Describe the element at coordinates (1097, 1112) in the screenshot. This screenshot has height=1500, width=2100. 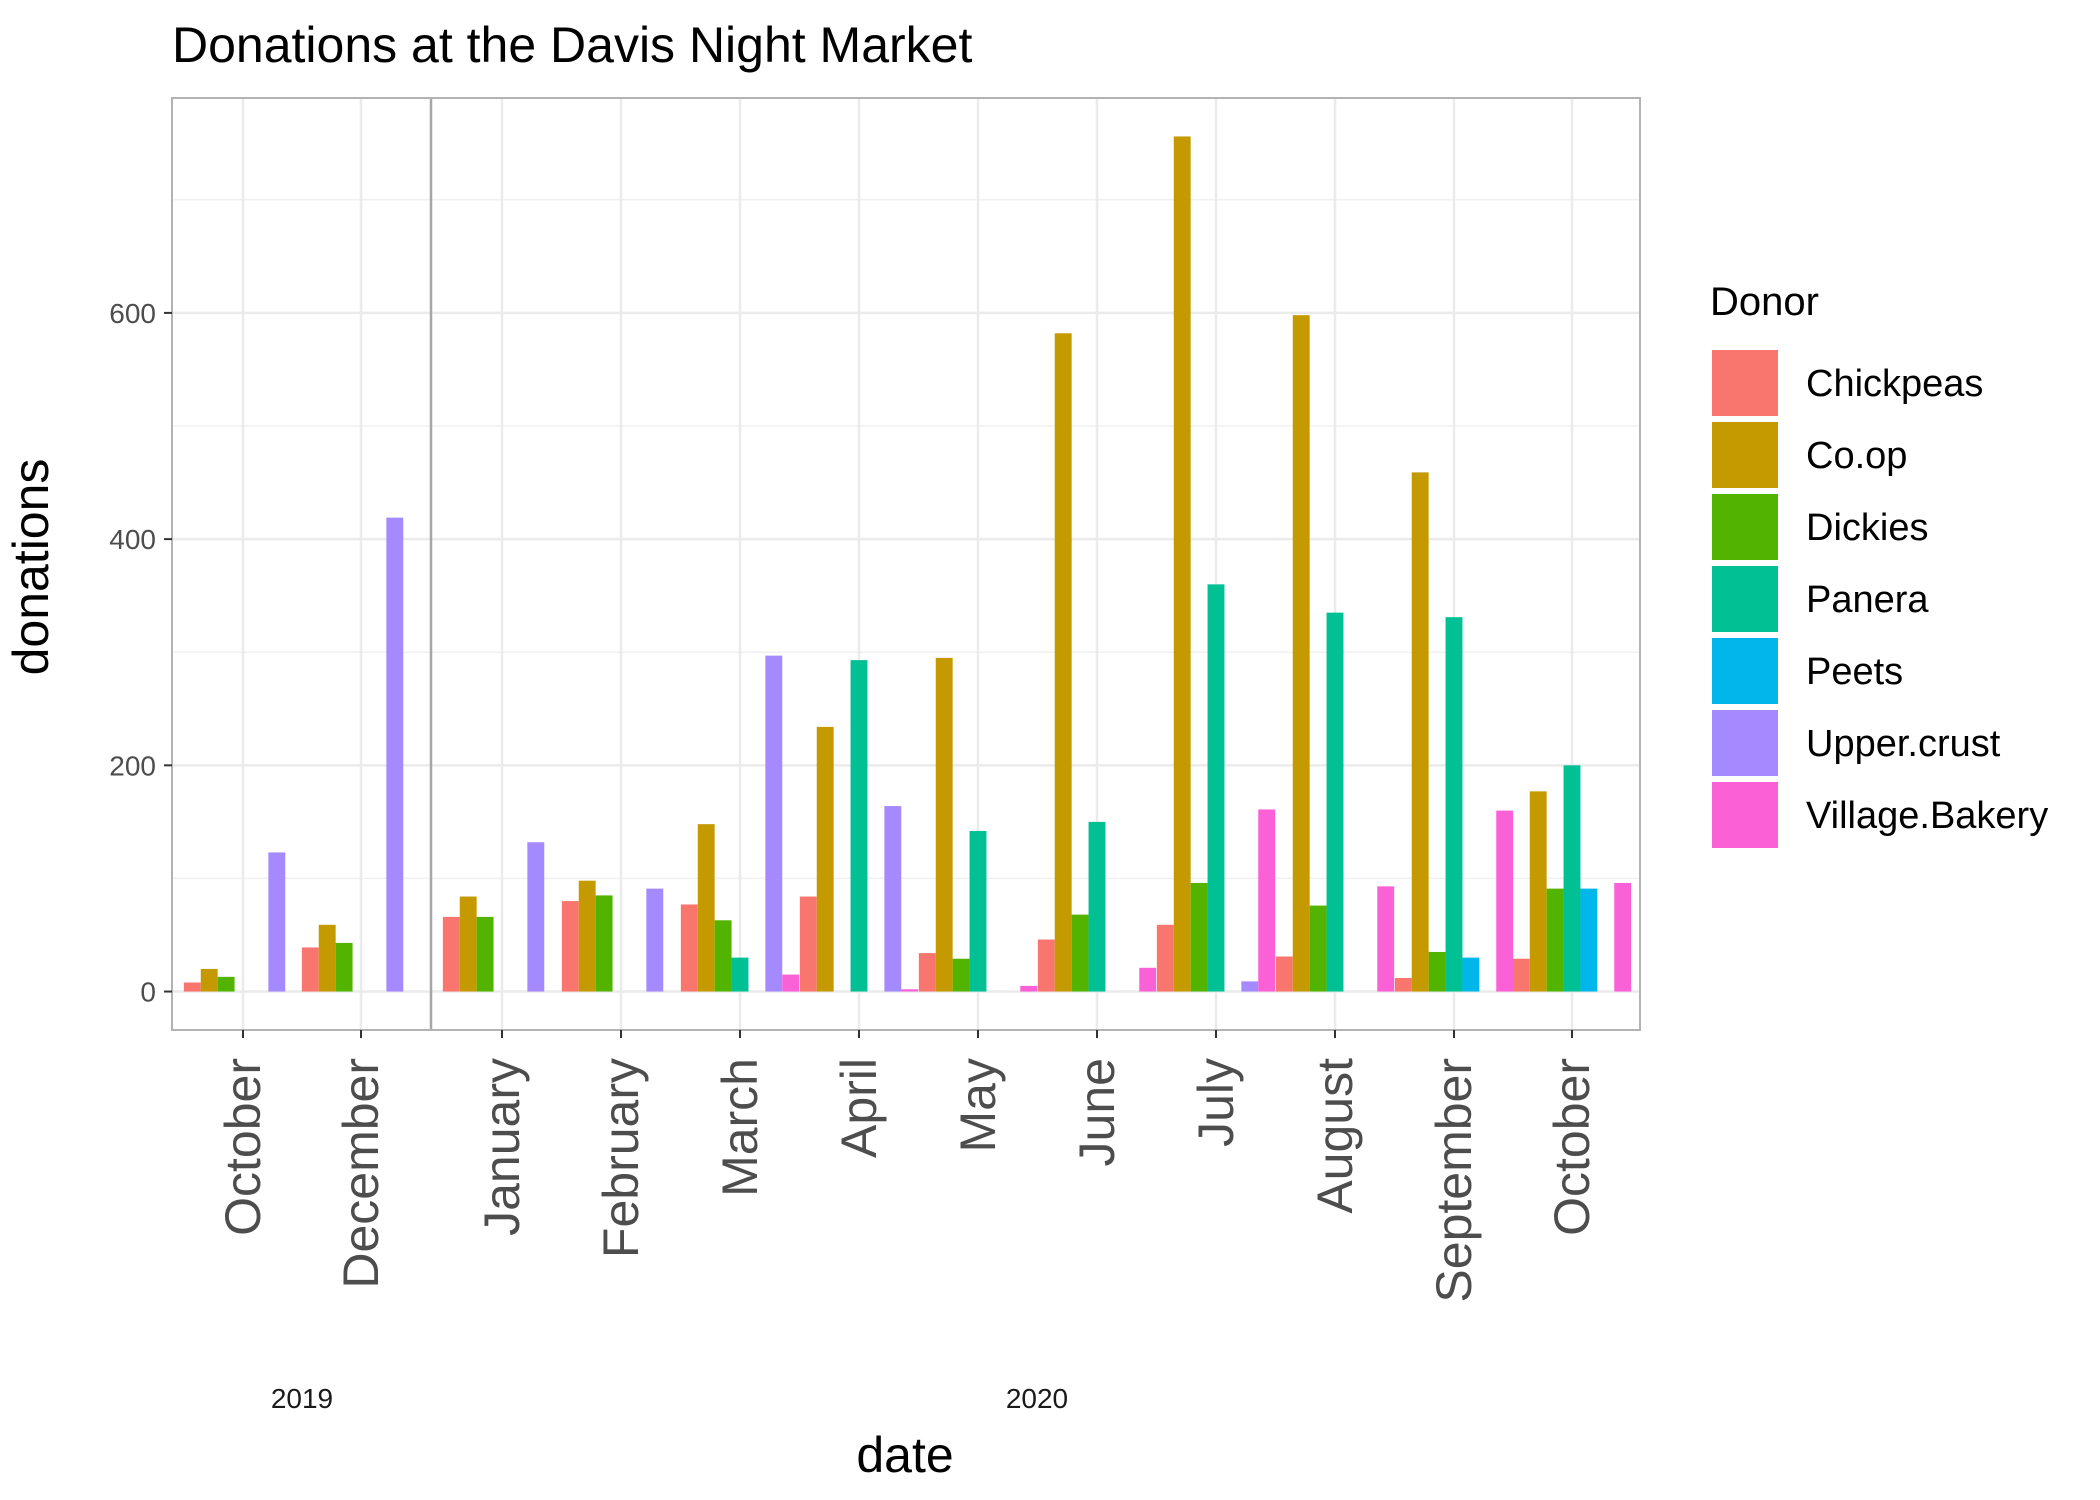
I see `x-tick-label: June` at that location.